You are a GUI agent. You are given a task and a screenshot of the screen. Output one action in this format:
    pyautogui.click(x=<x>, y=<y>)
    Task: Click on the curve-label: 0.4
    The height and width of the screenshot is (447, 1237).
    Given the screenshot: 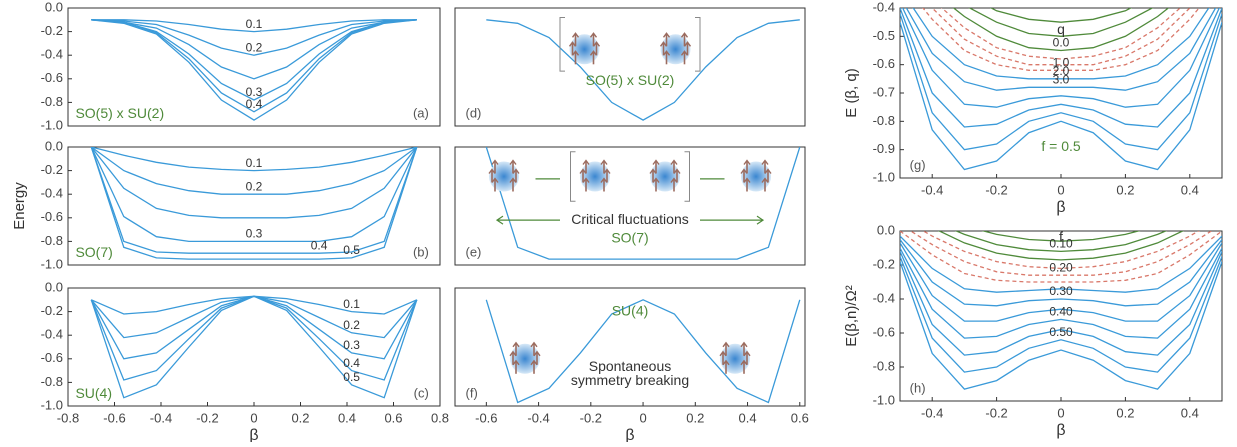 What is the action you would take?
    pyautogui.click(x=319, y=245)
    